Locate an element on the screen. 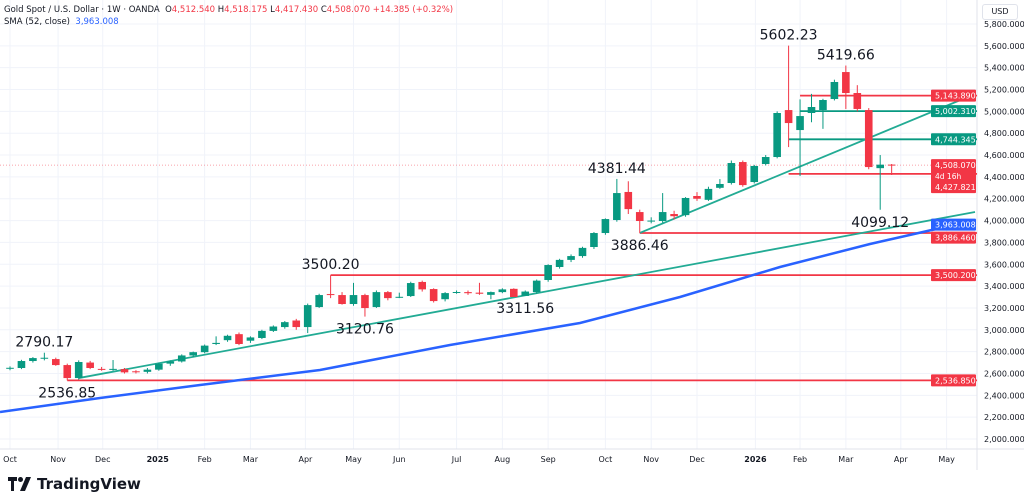 This screenshot has height=499, width=1024. current-price-tag: 4,508.070 is located at coordinates (955, 165).